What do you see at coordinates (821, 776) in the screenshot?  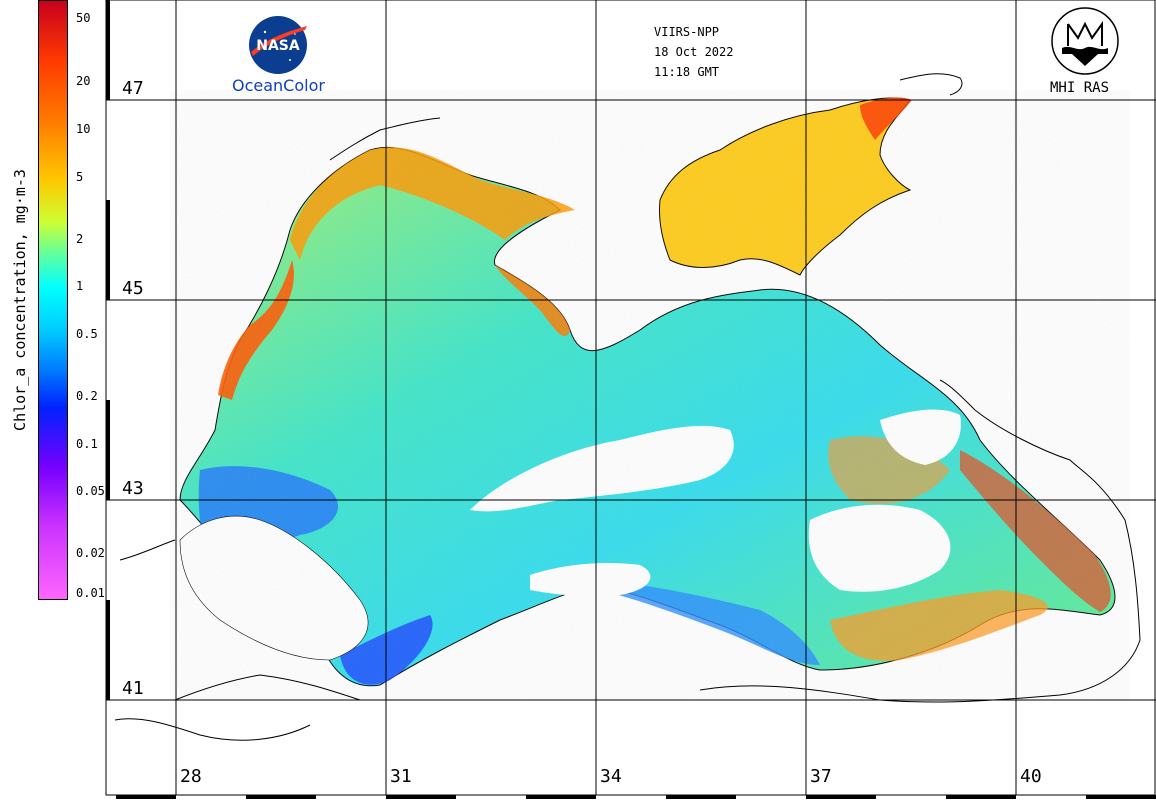 I see `lon-label: 37` at bounding box center [821, 776].